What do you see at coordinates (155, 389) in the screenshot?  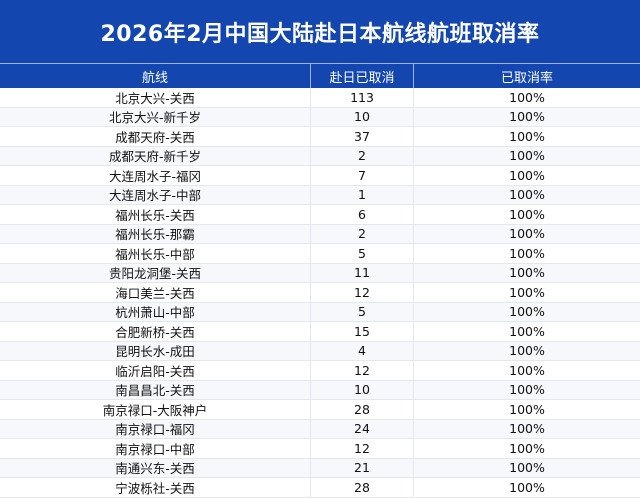 I see `route-cell: 南昌昌北-关西` at bounding box center [155, 389].